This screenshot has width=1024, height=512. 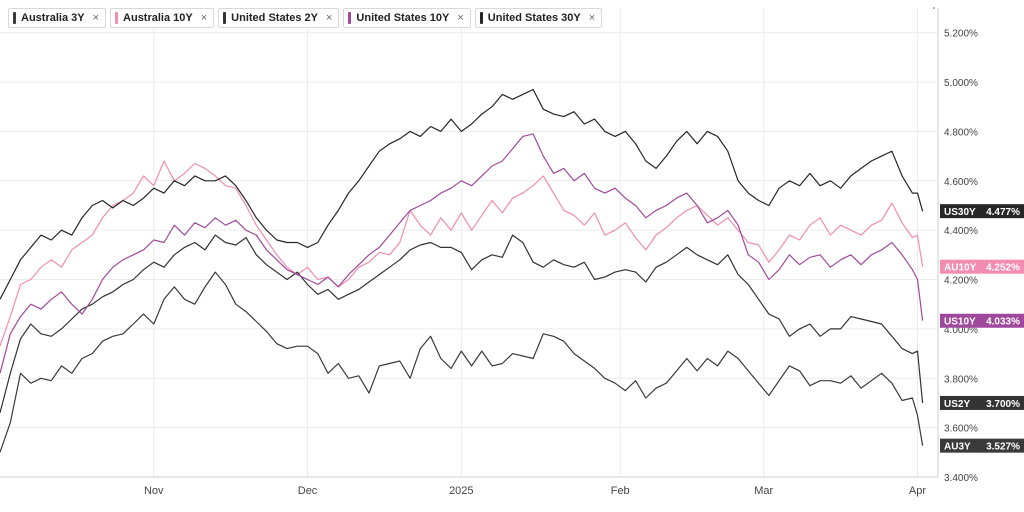 I want to click on legend-chip-us30y: United States 30Y ×, so click(x=538, y=18).